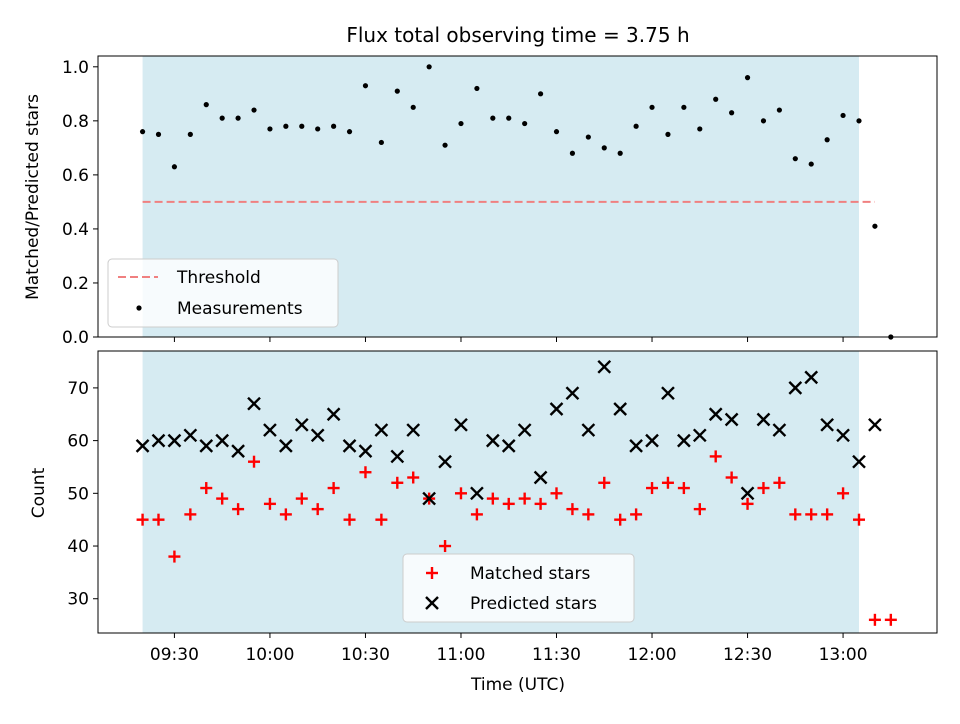 The width and height of the screenshot is (960, 724). What do you see at coordinates (33, 197) in the screenshot?
I see `top-y-axis-label: Matched/Predicted stars` at bounding box center [33, 197].